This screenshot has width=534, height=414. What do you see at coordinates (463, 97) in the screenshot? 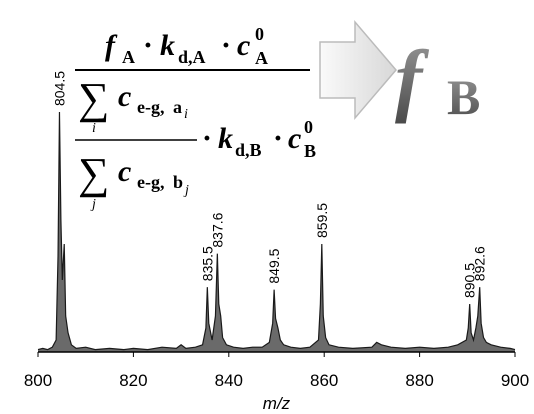
I see `result-subscript: B` at bounding box center [463, 97].